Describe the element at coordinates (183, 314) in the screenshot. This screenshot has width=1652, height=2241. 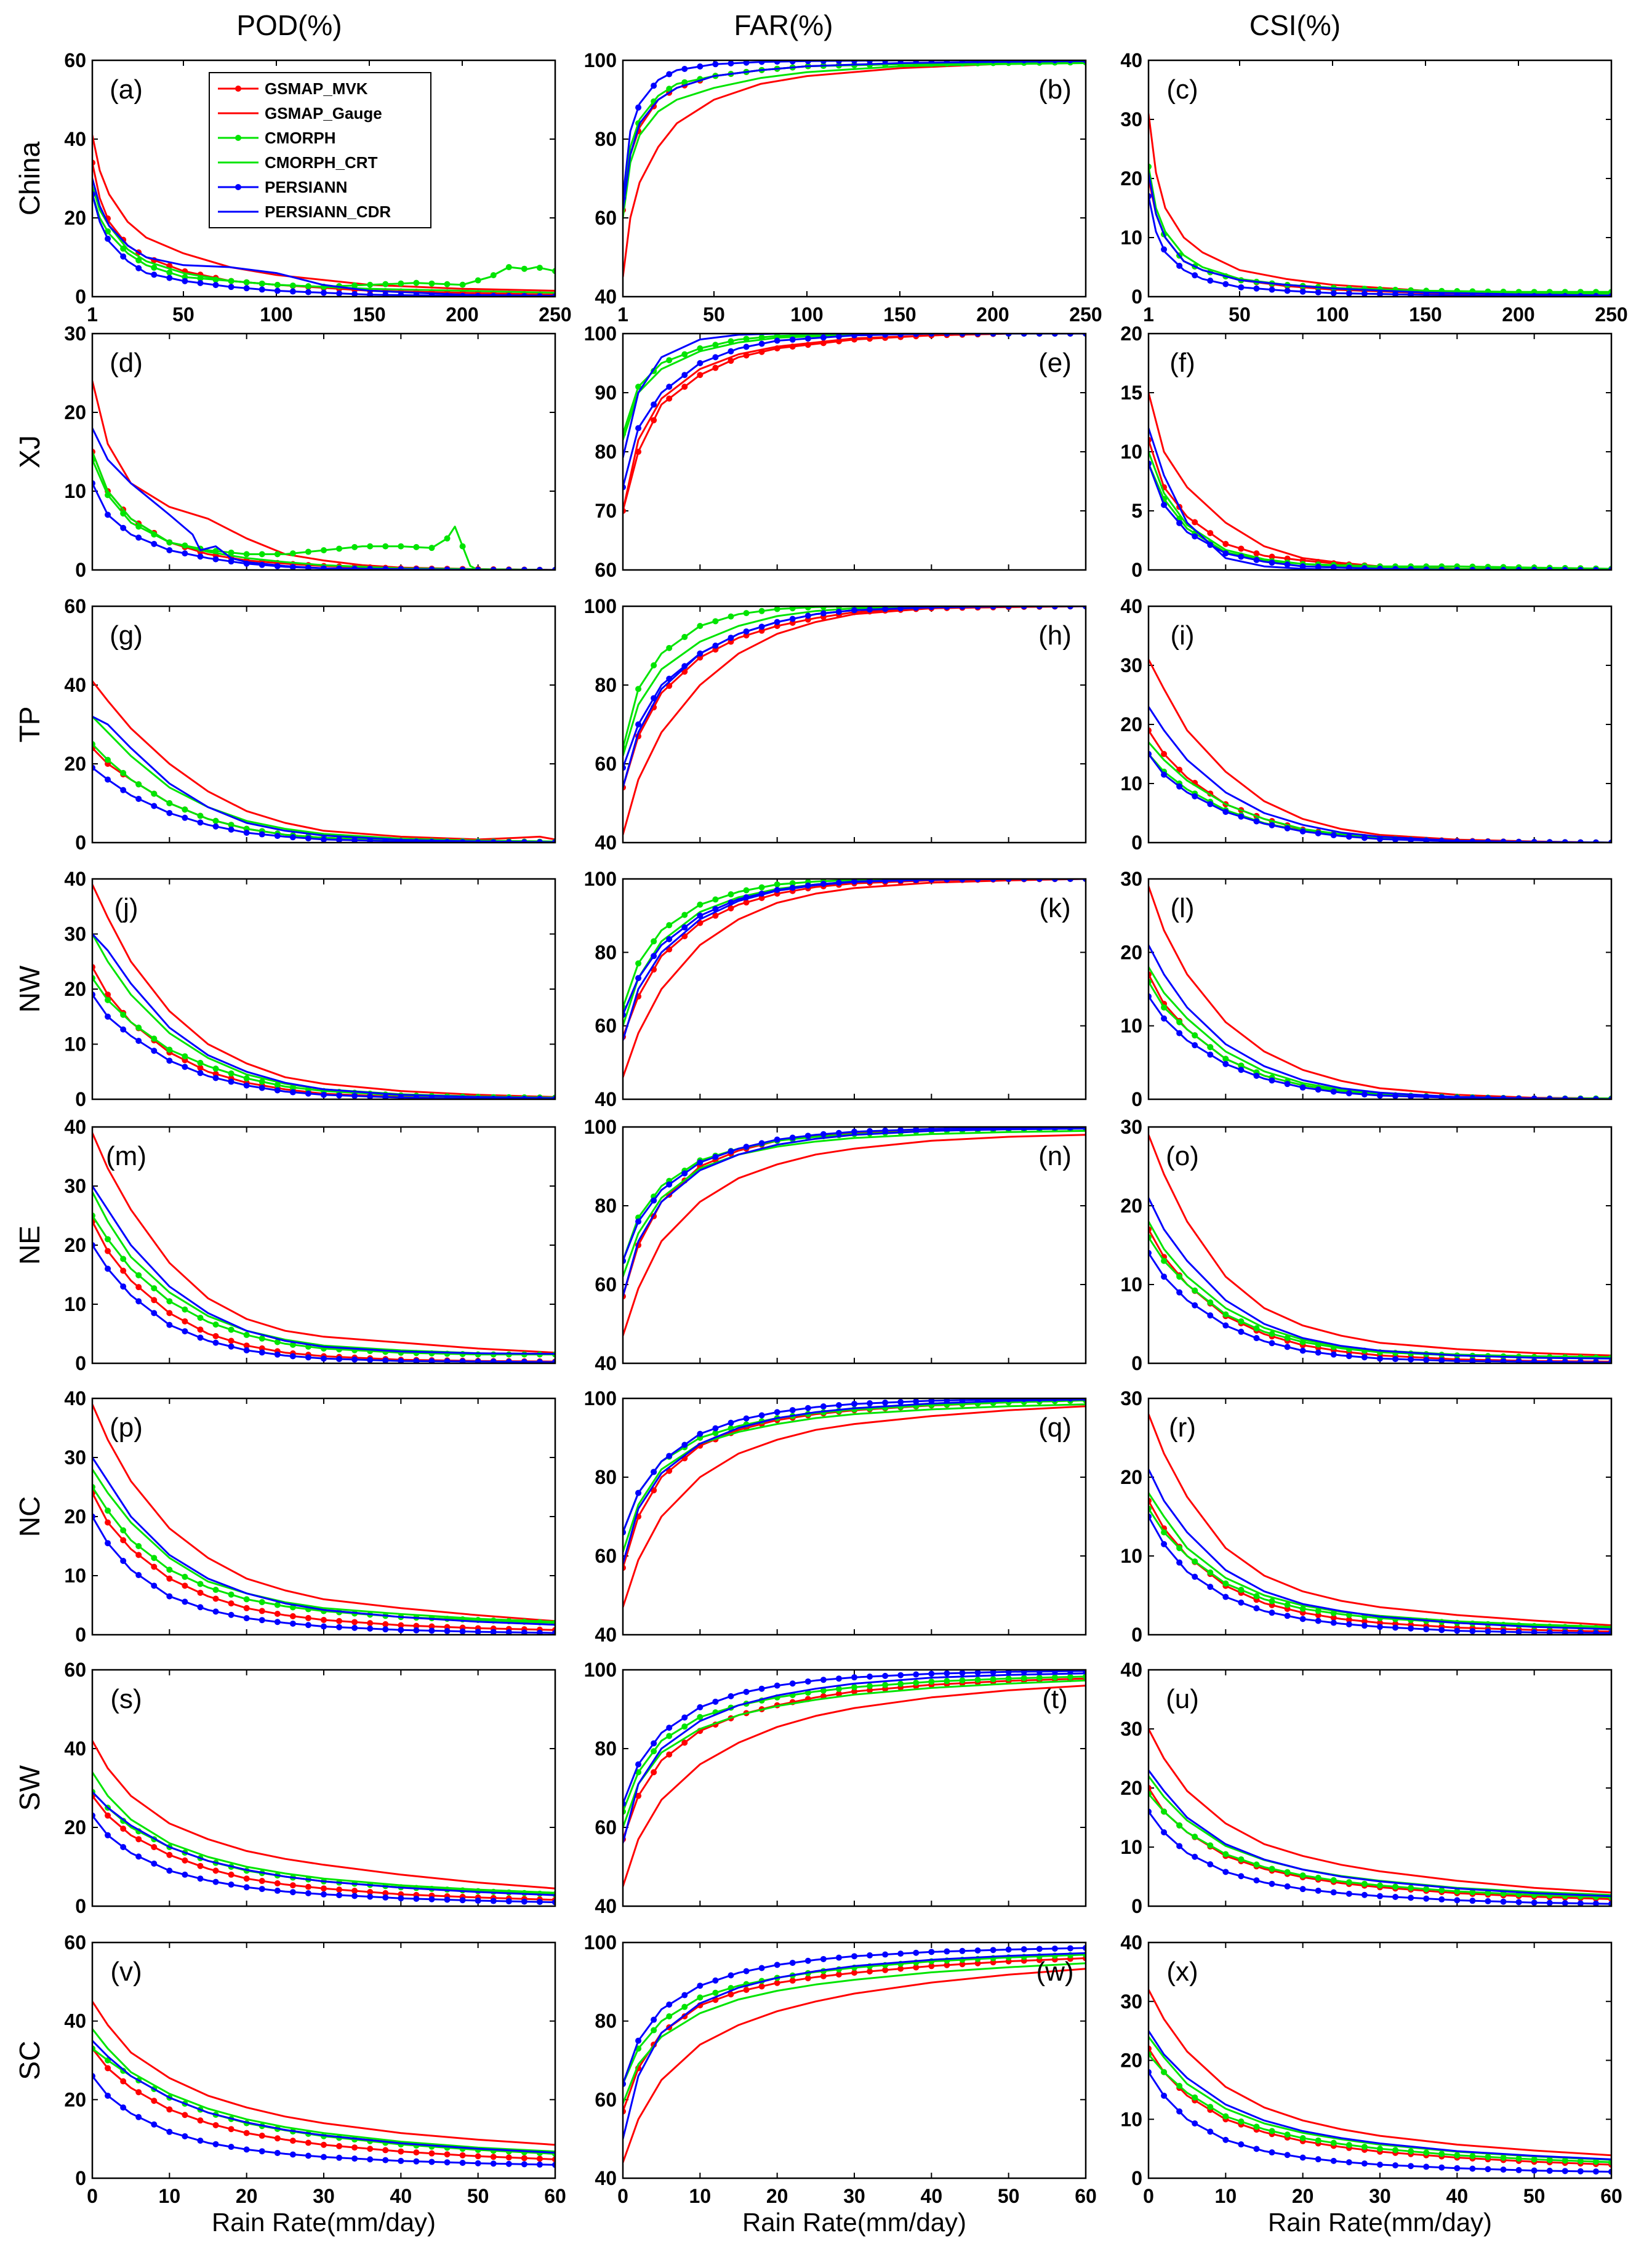
I see `x-tick-label: 50` at that location.